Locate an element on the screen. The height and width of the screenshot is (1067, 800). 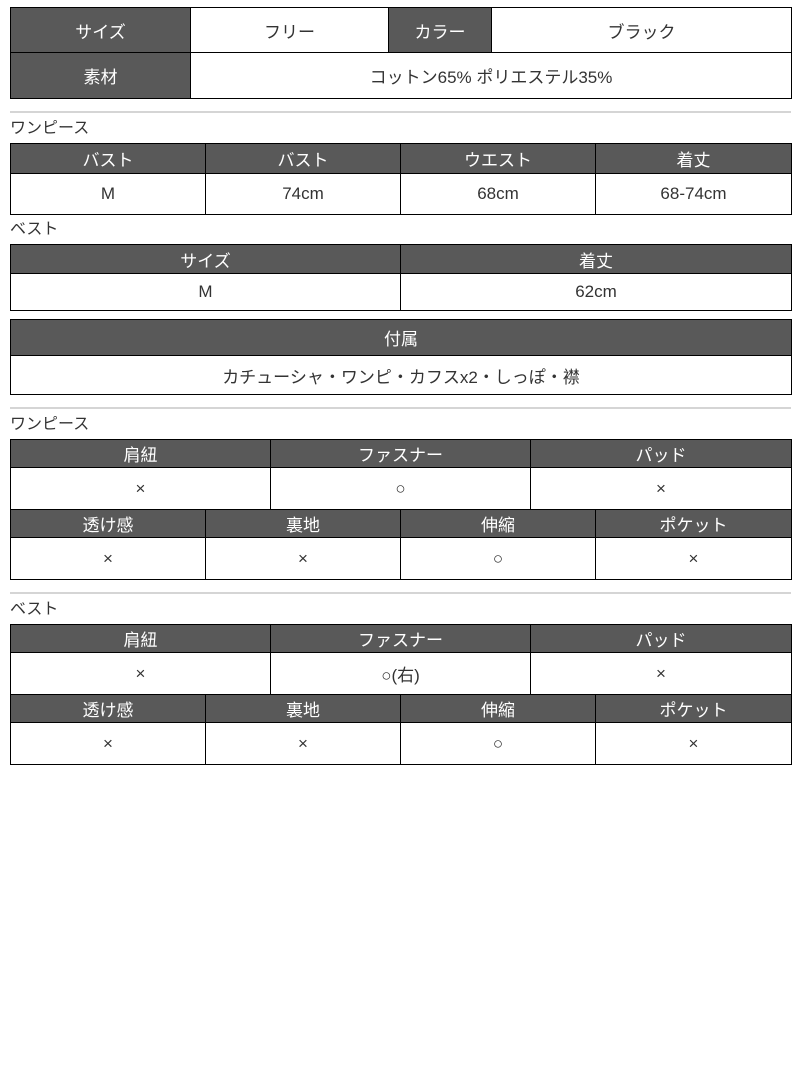
header-cell: 付属 is located at coordinates (401, 337).